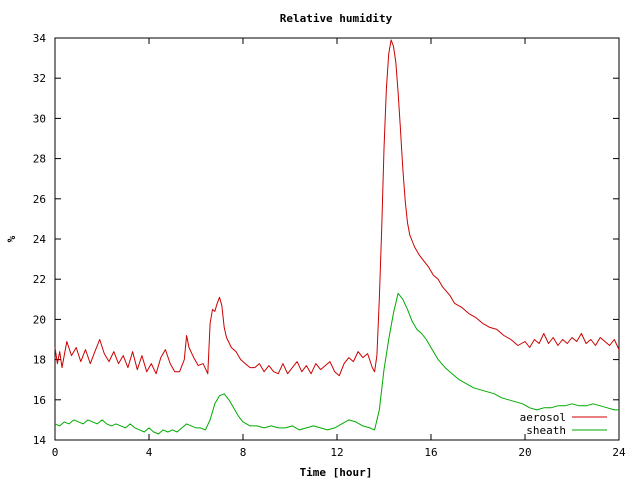 The image size is (640, 480). What do you see at coordinates (430, 452) in the screenshot?
I see `x-tick-label: 16` at bounding box center [430, 452].